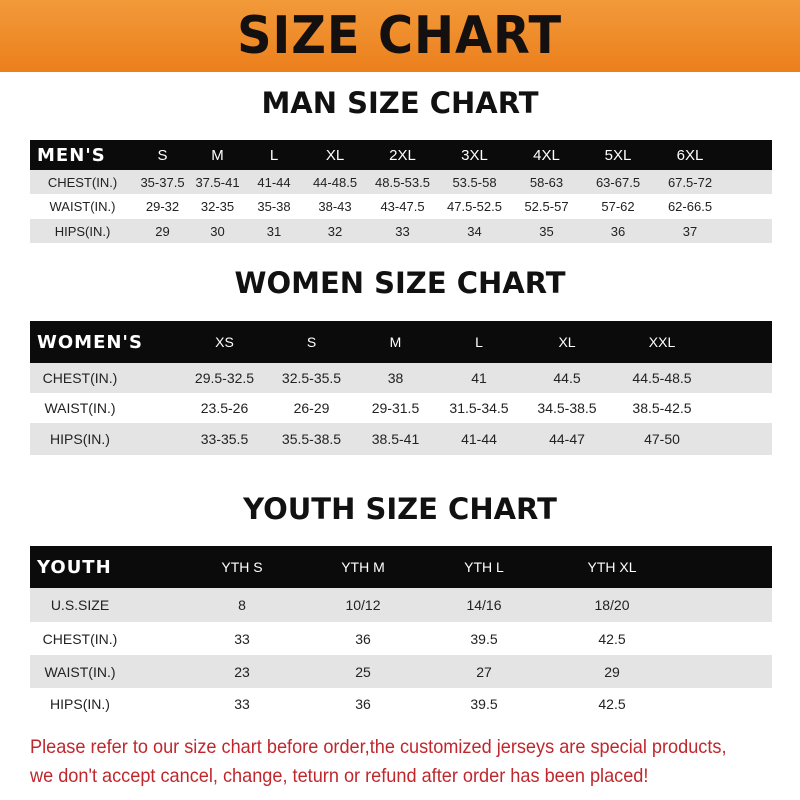 The image size is (800, 800). Describe the element at coordinates (618, 155) in the screenshot. I see `size-header-cell: 5XL` at that location.